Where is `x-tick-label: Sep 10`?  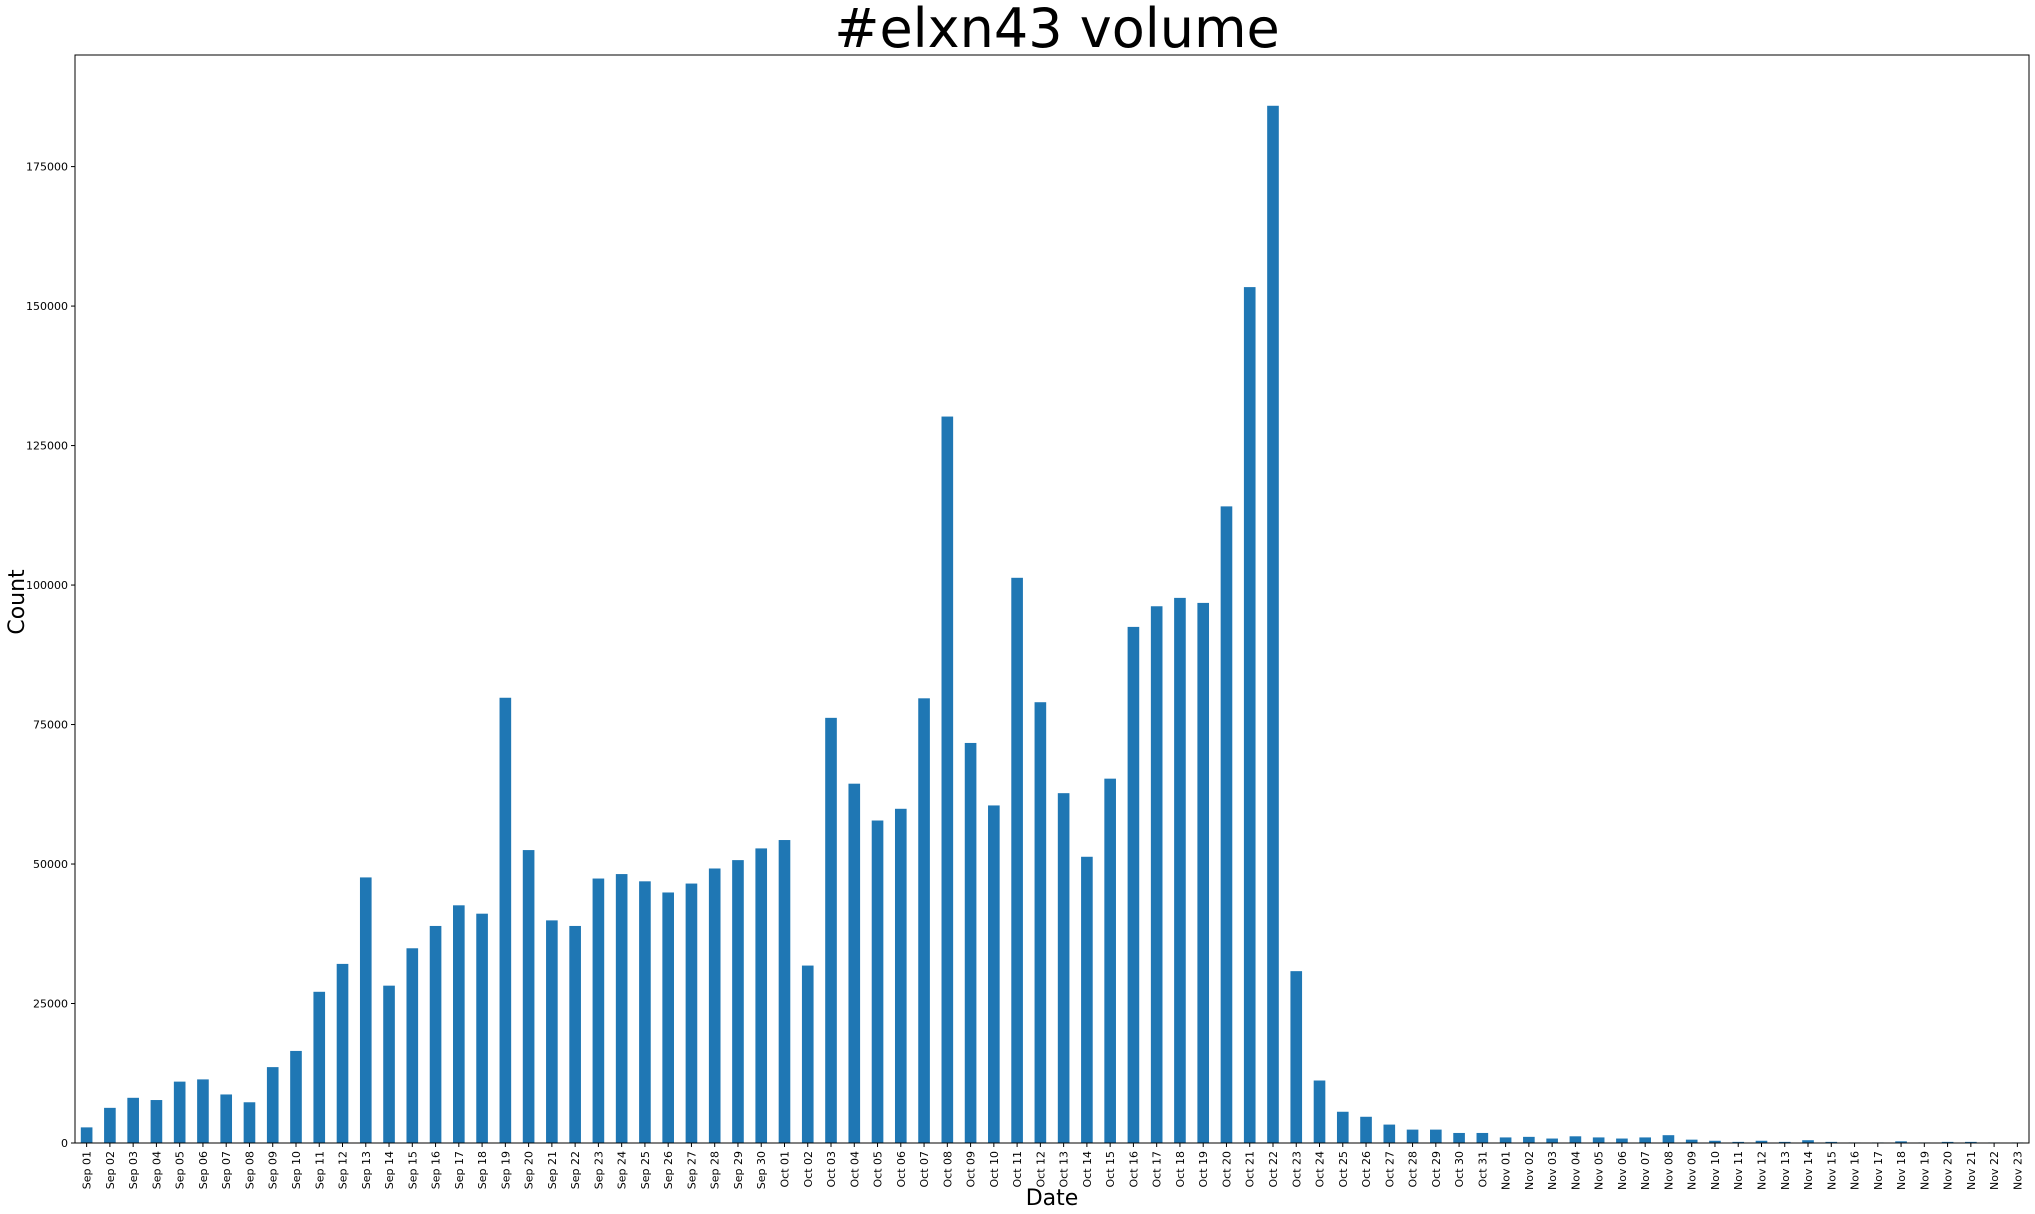
x-tick-label: Sep 10 is located at coordinates (296, 1170).